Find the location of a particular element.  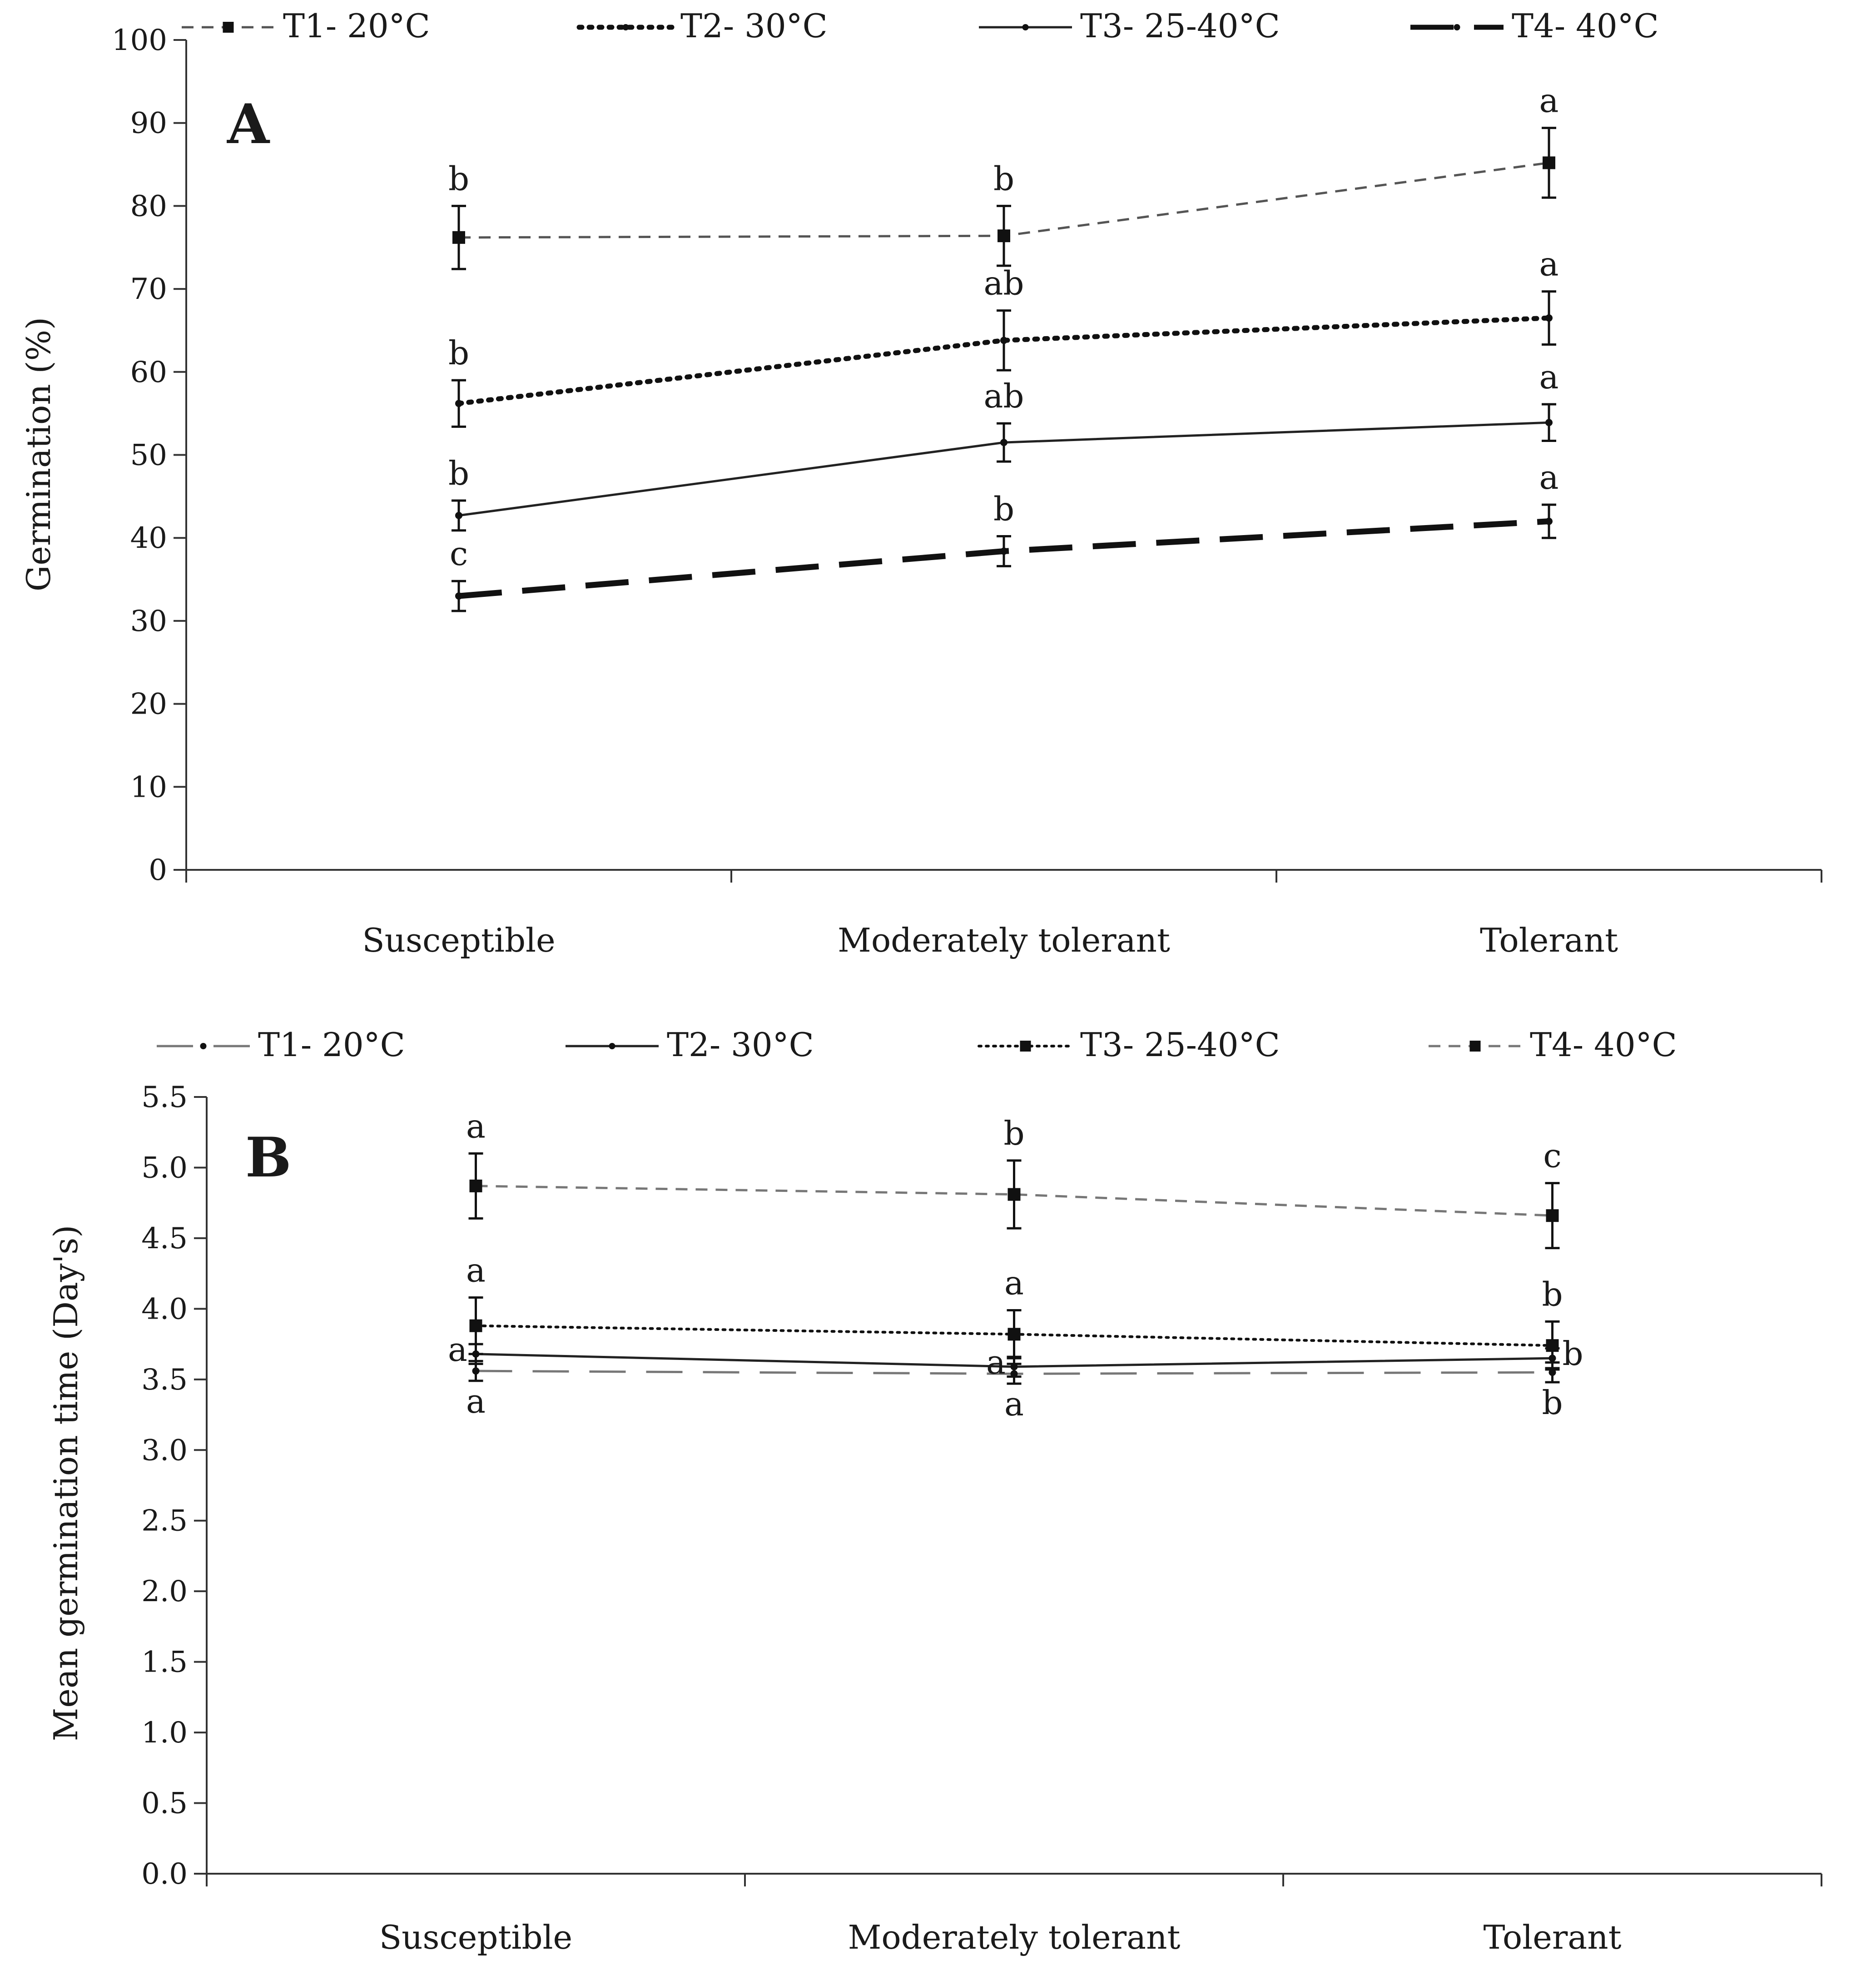

series-2: b ab a is located at coordinates (1003, 336).